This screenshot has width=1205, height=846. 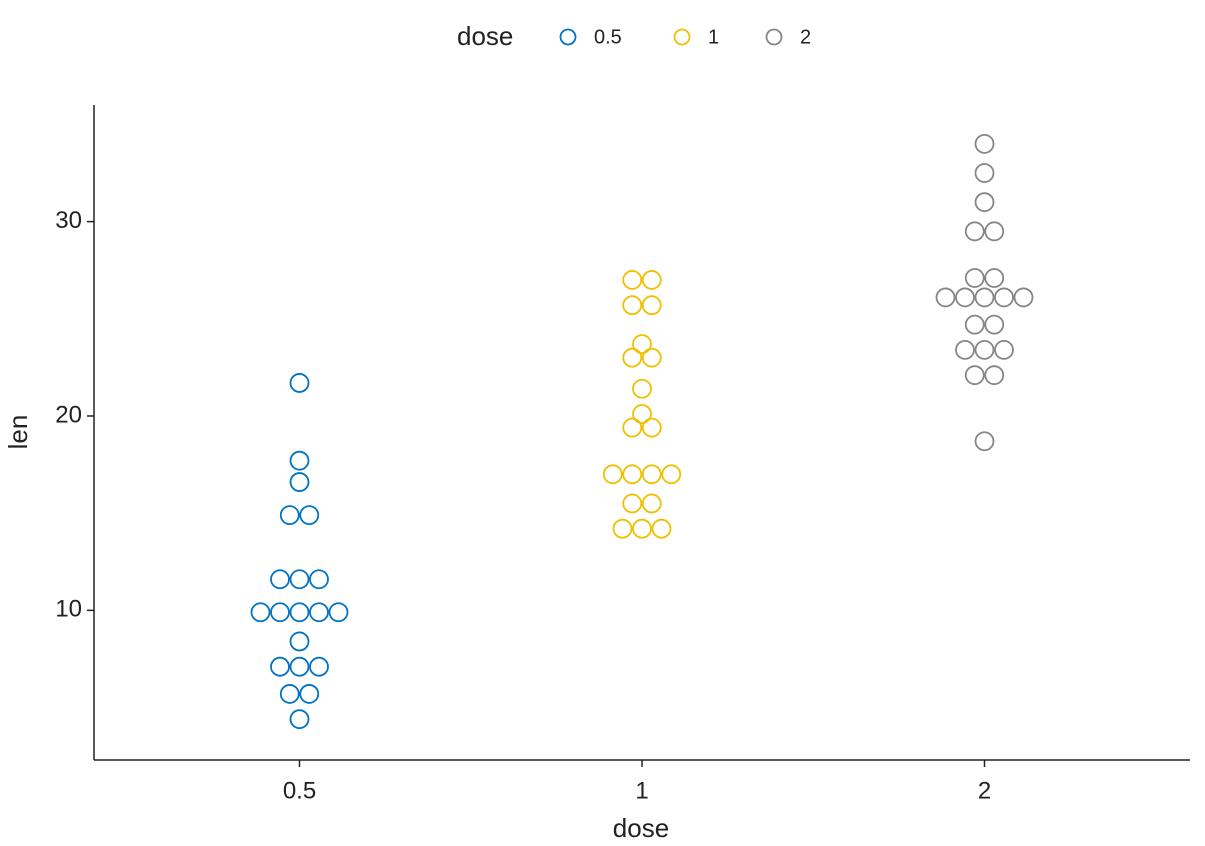 What do you see at coordinates (713, 37) in the screenshot?
I see `legend-label: 1` at bounding box center [713, 37].